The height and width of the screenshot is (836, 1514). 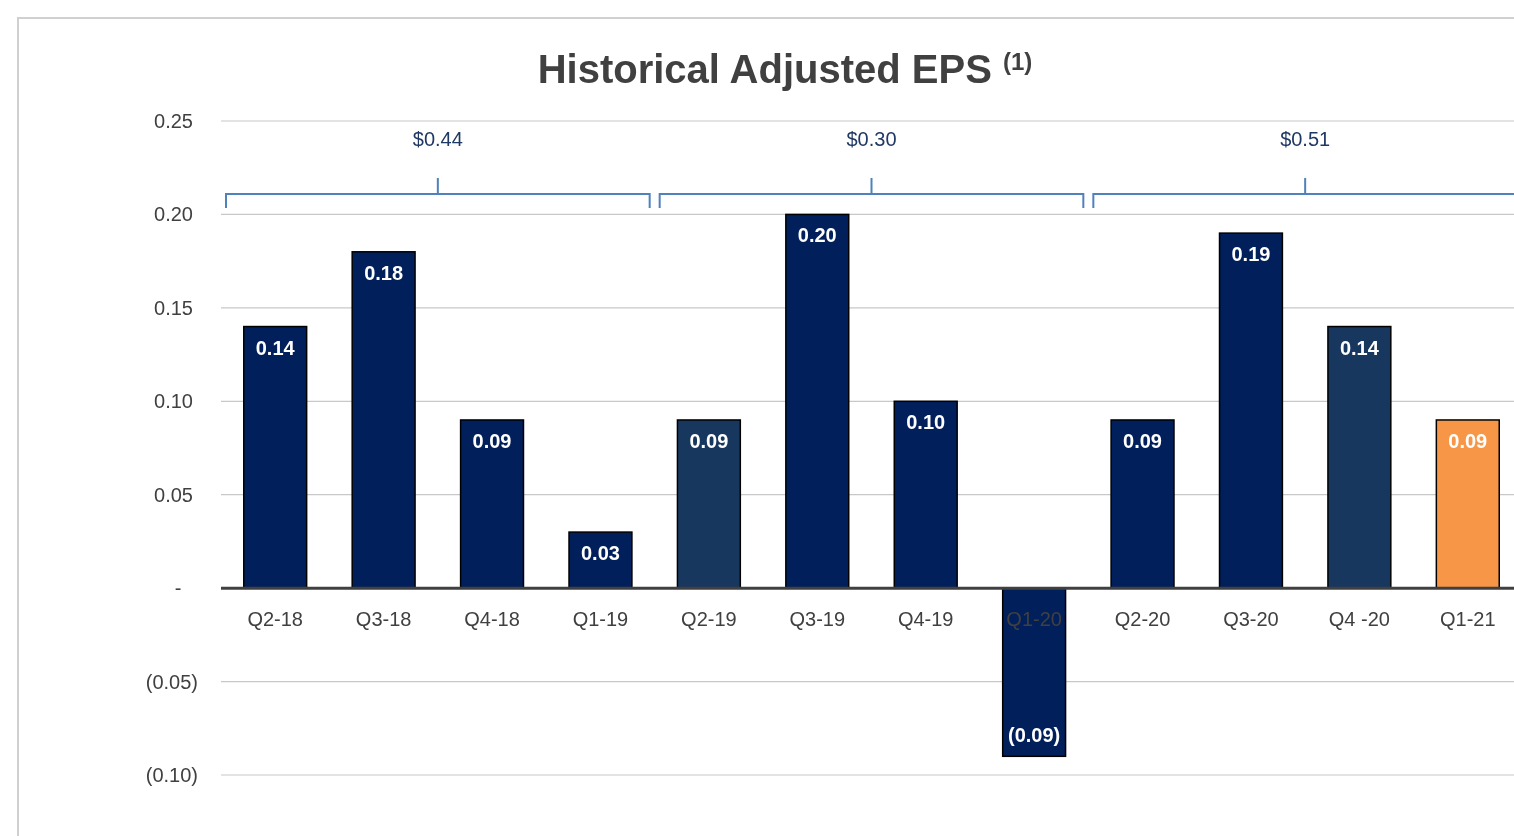 I want to click on y-tick-label: 0.05, so click(x=173, y=494).